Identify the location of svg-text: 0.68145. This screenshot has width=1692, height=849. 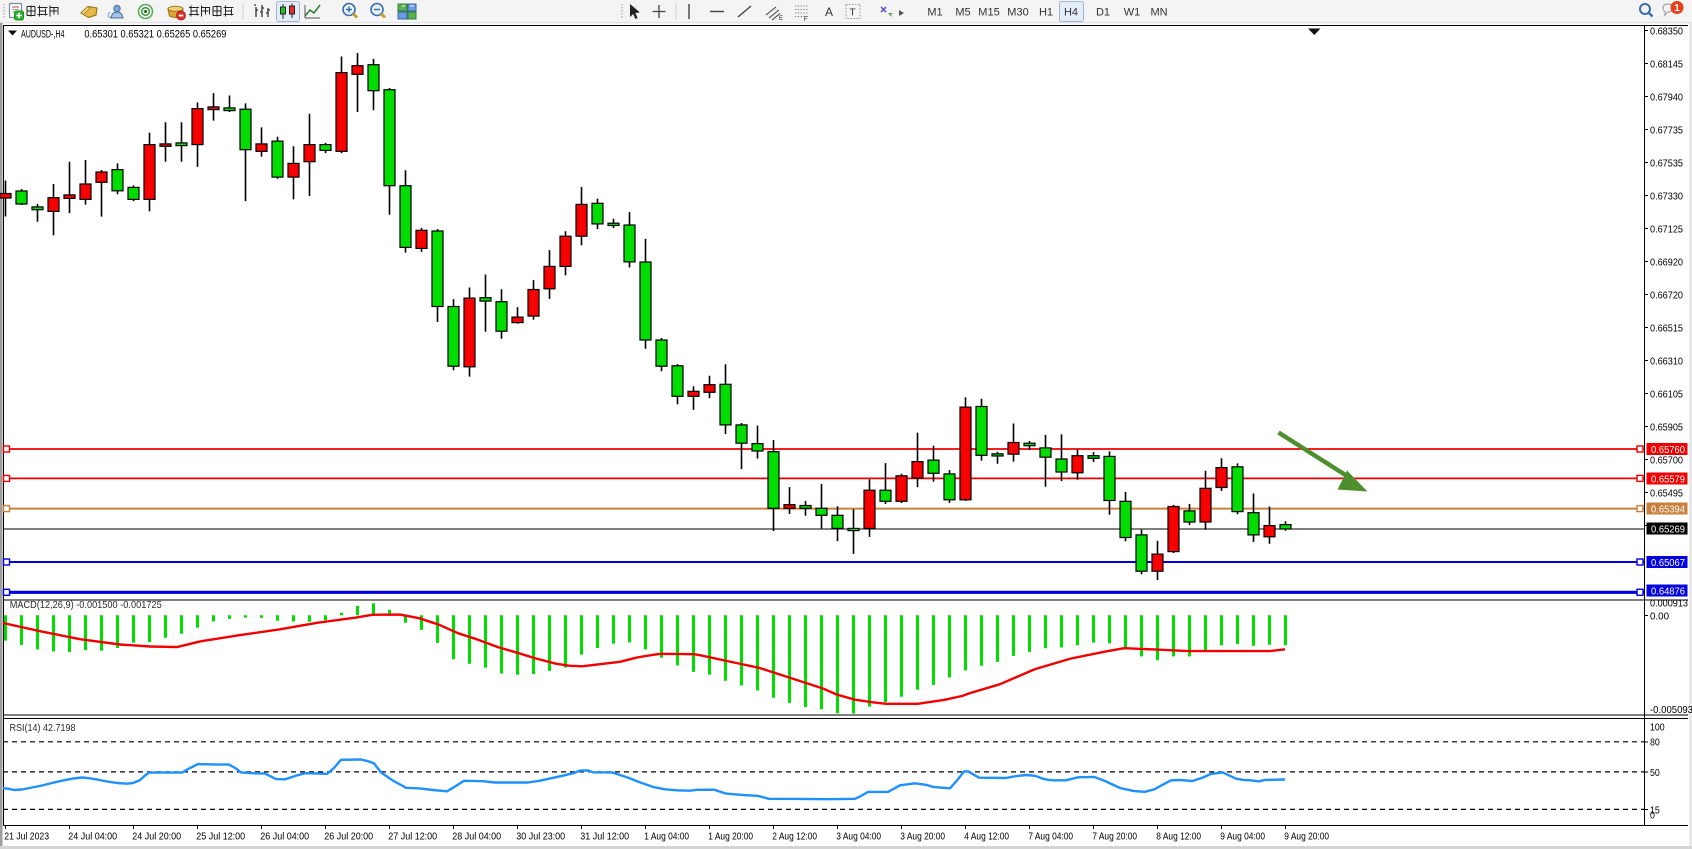
(1666, 64).